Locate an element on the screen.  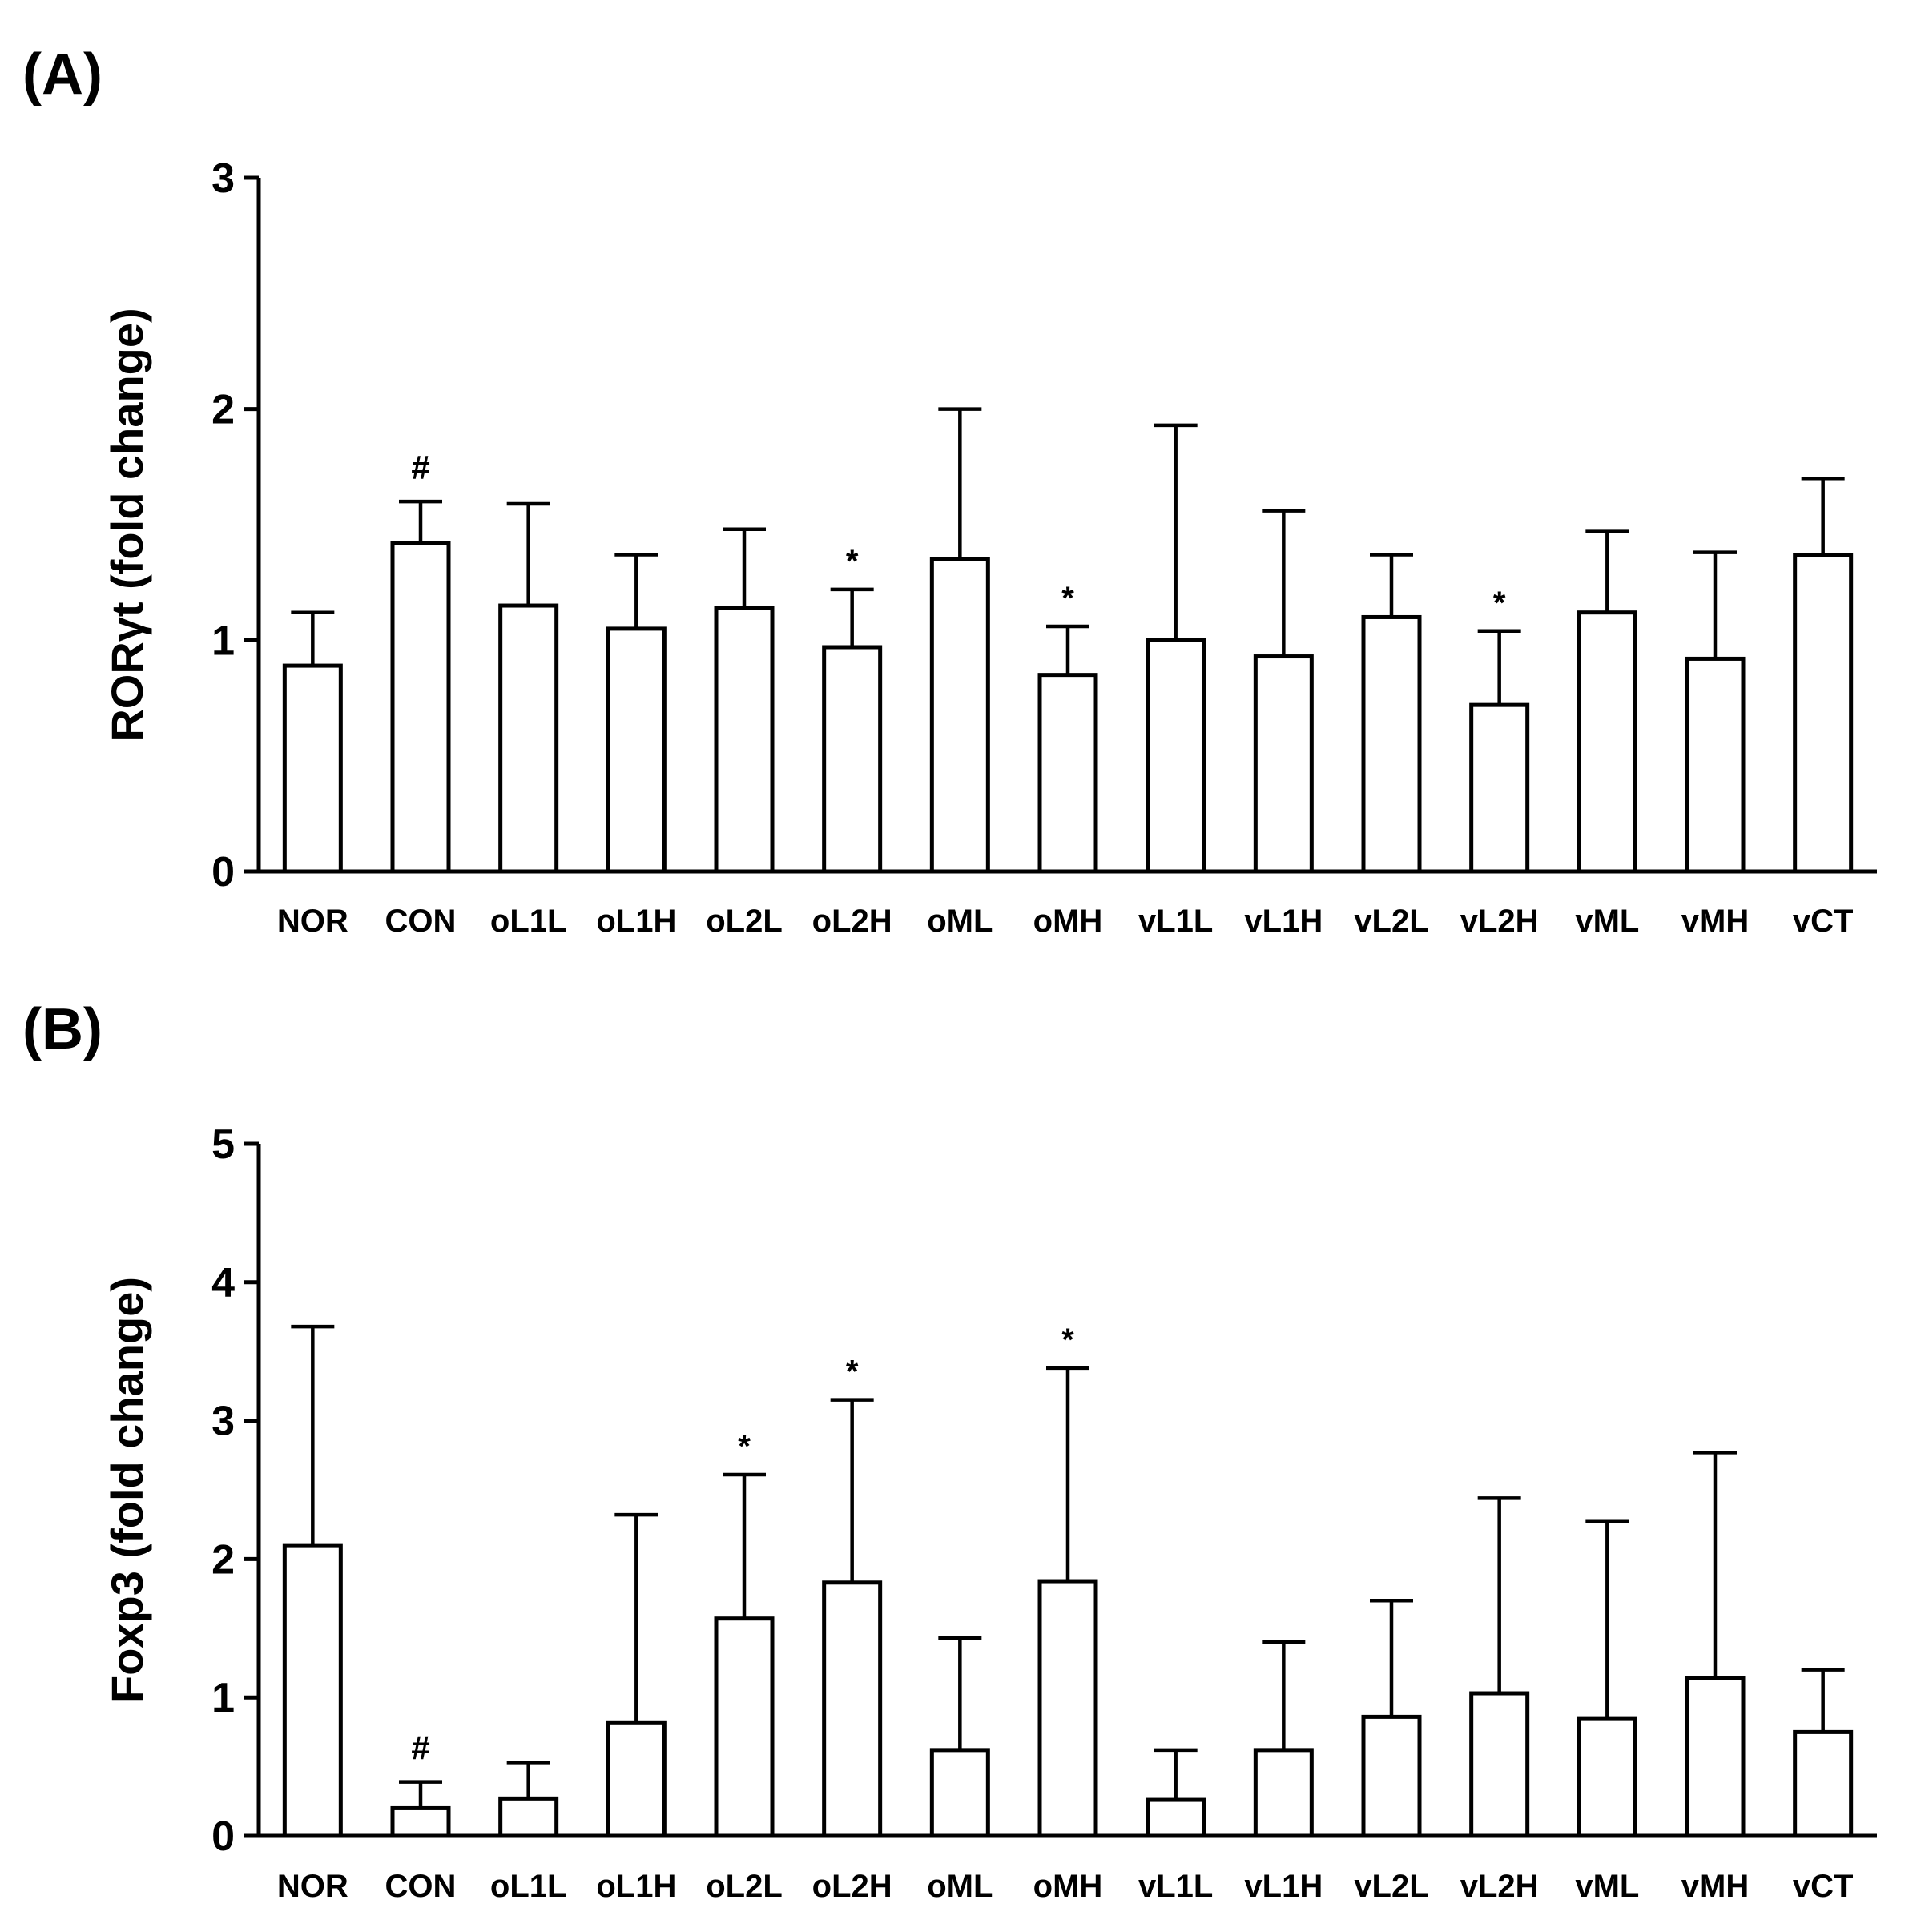
y-tick-label: 4 is located at coordinates (223, 1283).